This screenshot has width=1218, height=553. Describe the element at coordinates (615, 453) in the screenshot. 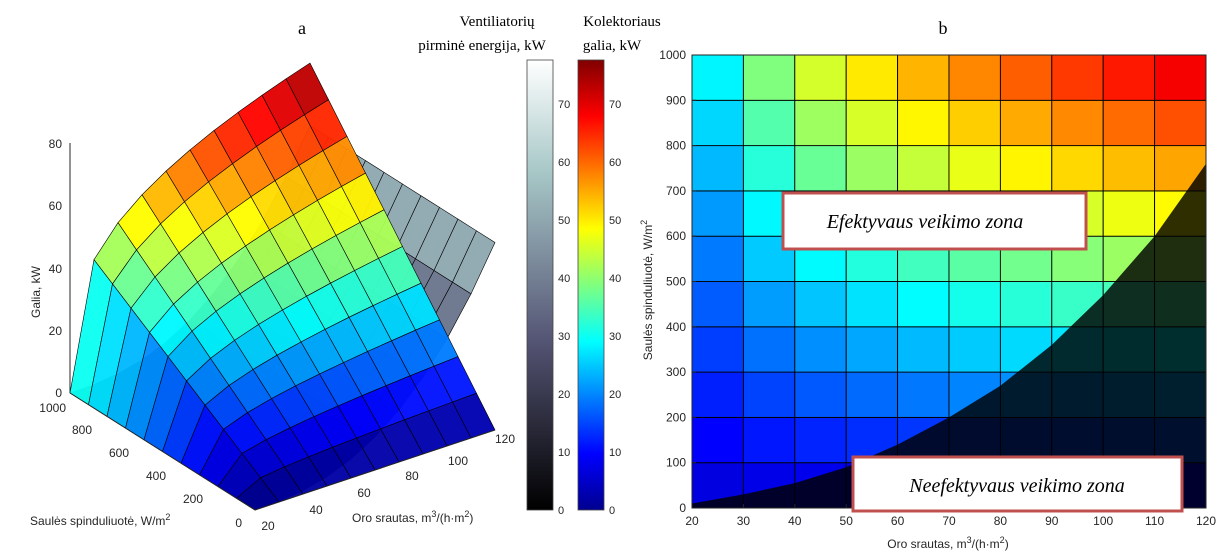

I see `collector-cb-tick: 10` at that location.